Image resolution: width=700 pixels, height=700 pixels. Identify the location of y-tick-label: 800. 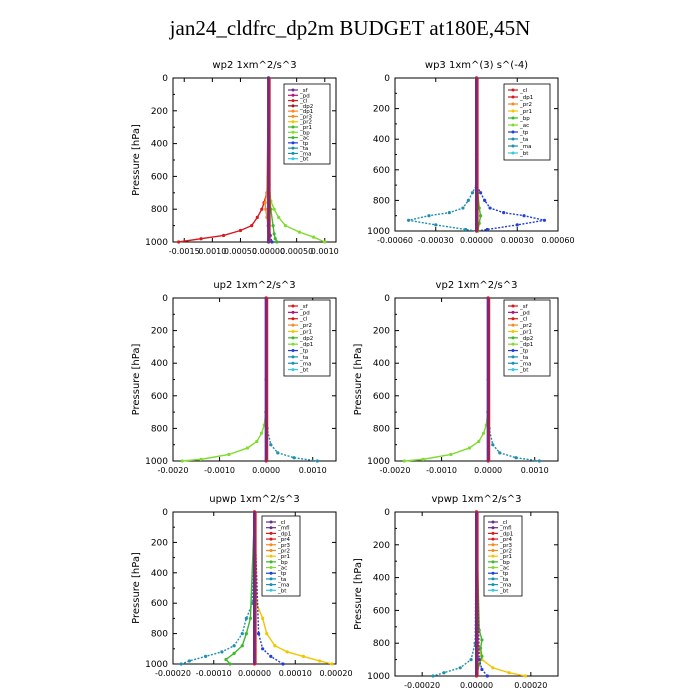
(159, 635).